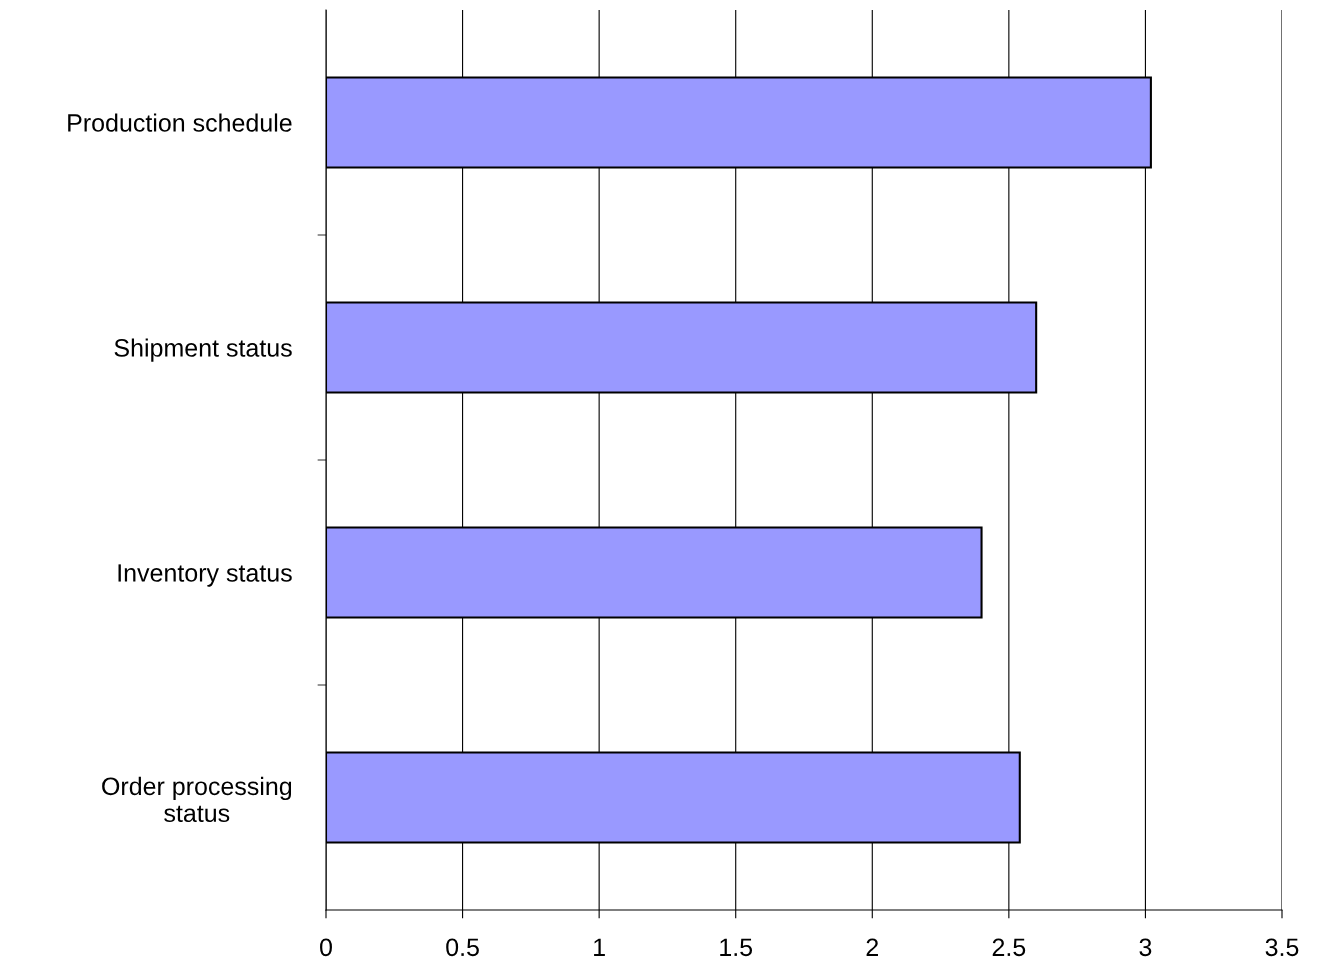 The width and height of the screenshot is (1320, 971). What do you see at coordinates (1282, 947) in the screenshot?
I see `x-tick-label: 3.5` at bounding box center [1282, 947].